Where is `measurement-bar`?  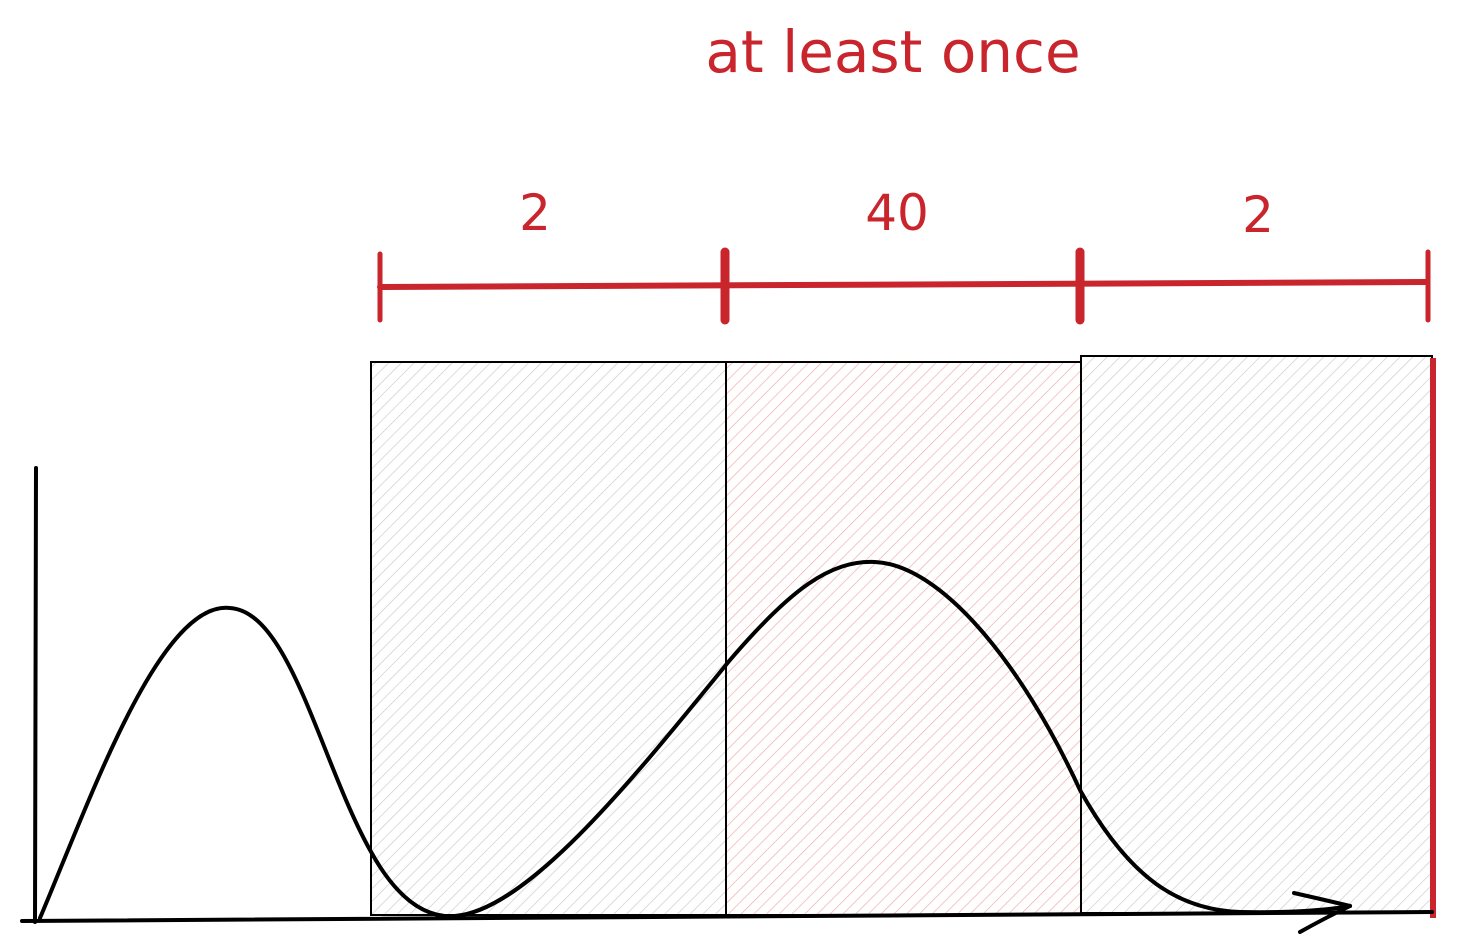 measurement-bar is located at coordinates (904, 286).